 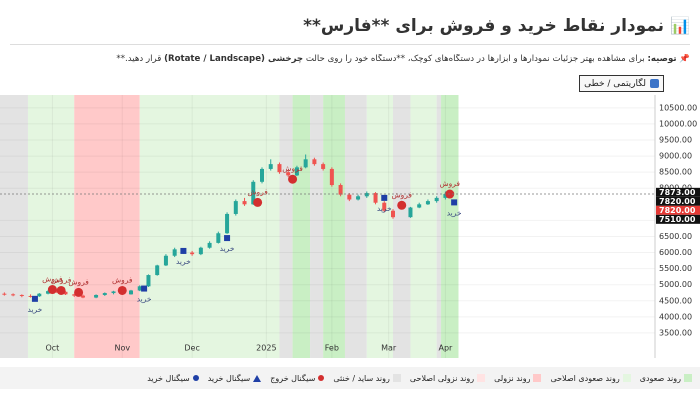 What do you see at coordinates (332, 348) in the screenshot?
I see `x-tick-label: Feb` at bounding box center [332, 348].